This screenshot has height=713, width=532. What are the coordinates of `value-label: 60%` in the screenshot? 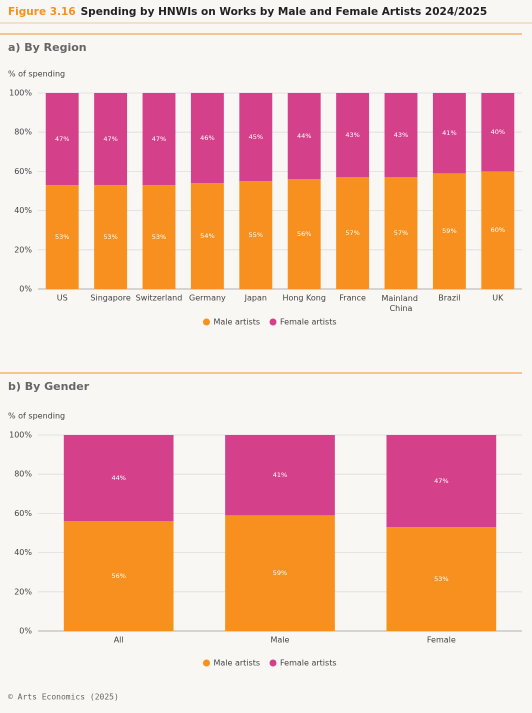 It's located at (498, 230).